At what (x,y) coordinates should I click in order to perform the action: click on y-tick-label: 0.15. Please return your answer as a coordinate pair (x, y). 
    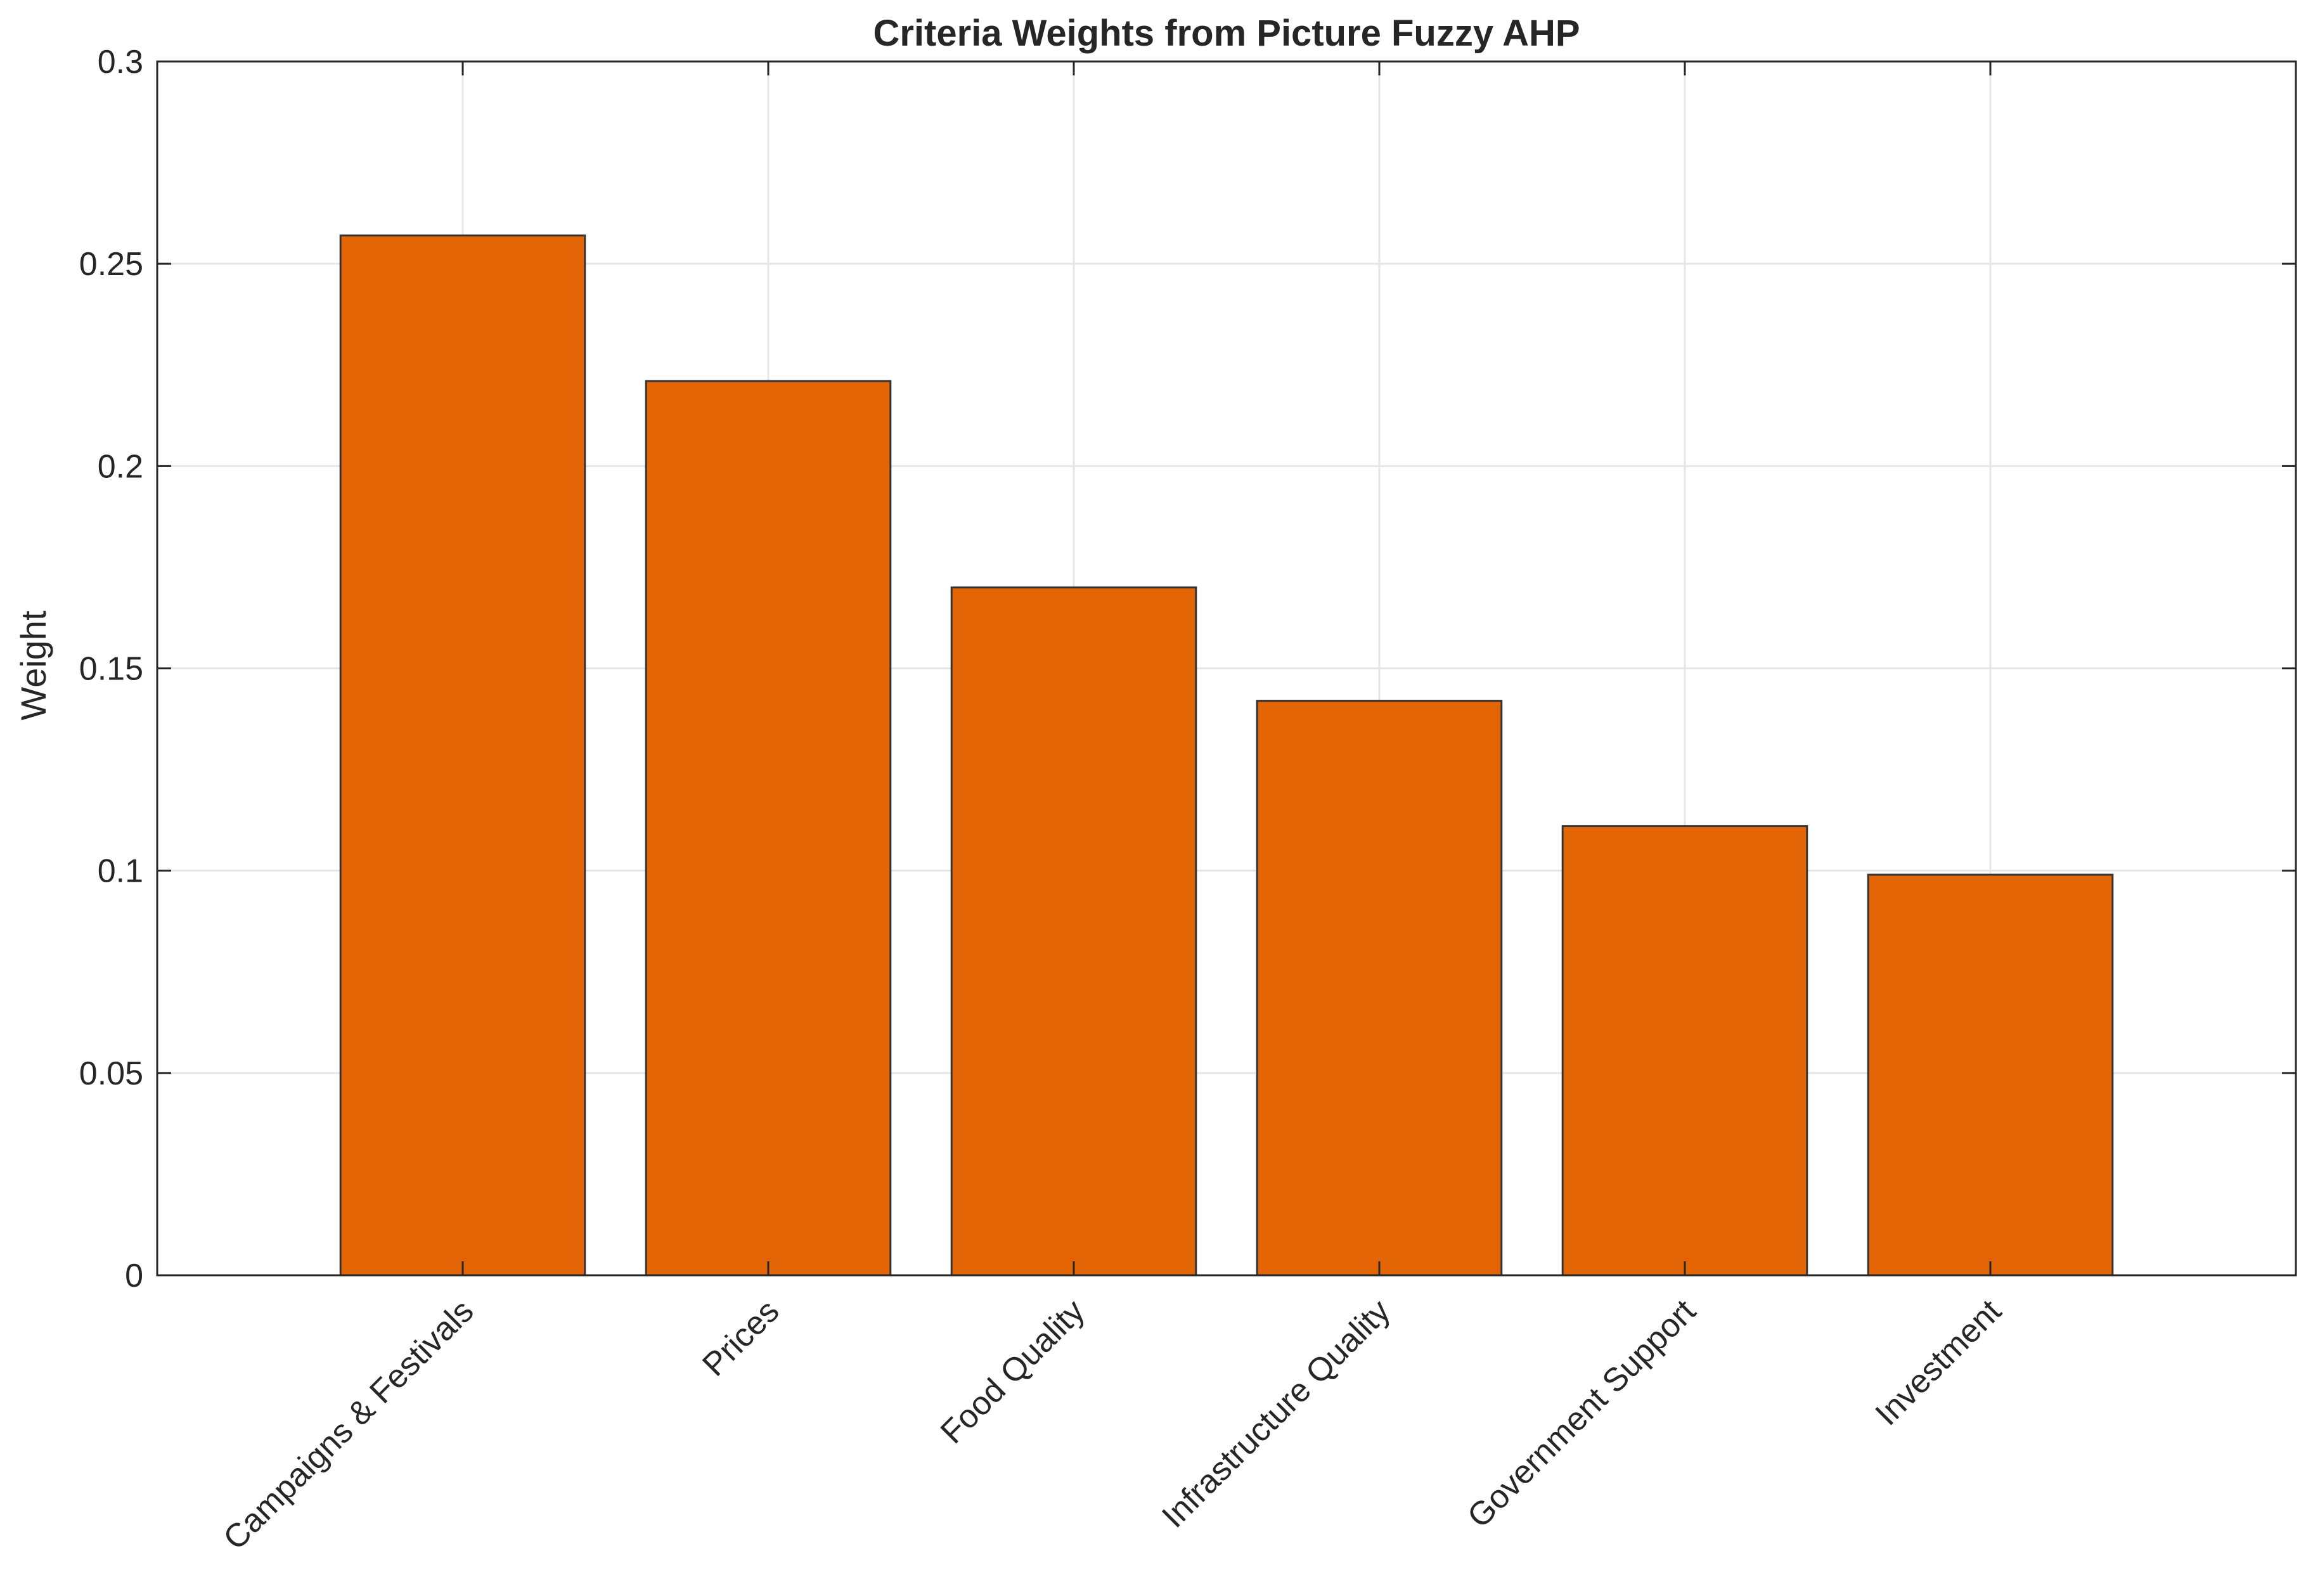
    Looking at the image, I should click on (111, 669).